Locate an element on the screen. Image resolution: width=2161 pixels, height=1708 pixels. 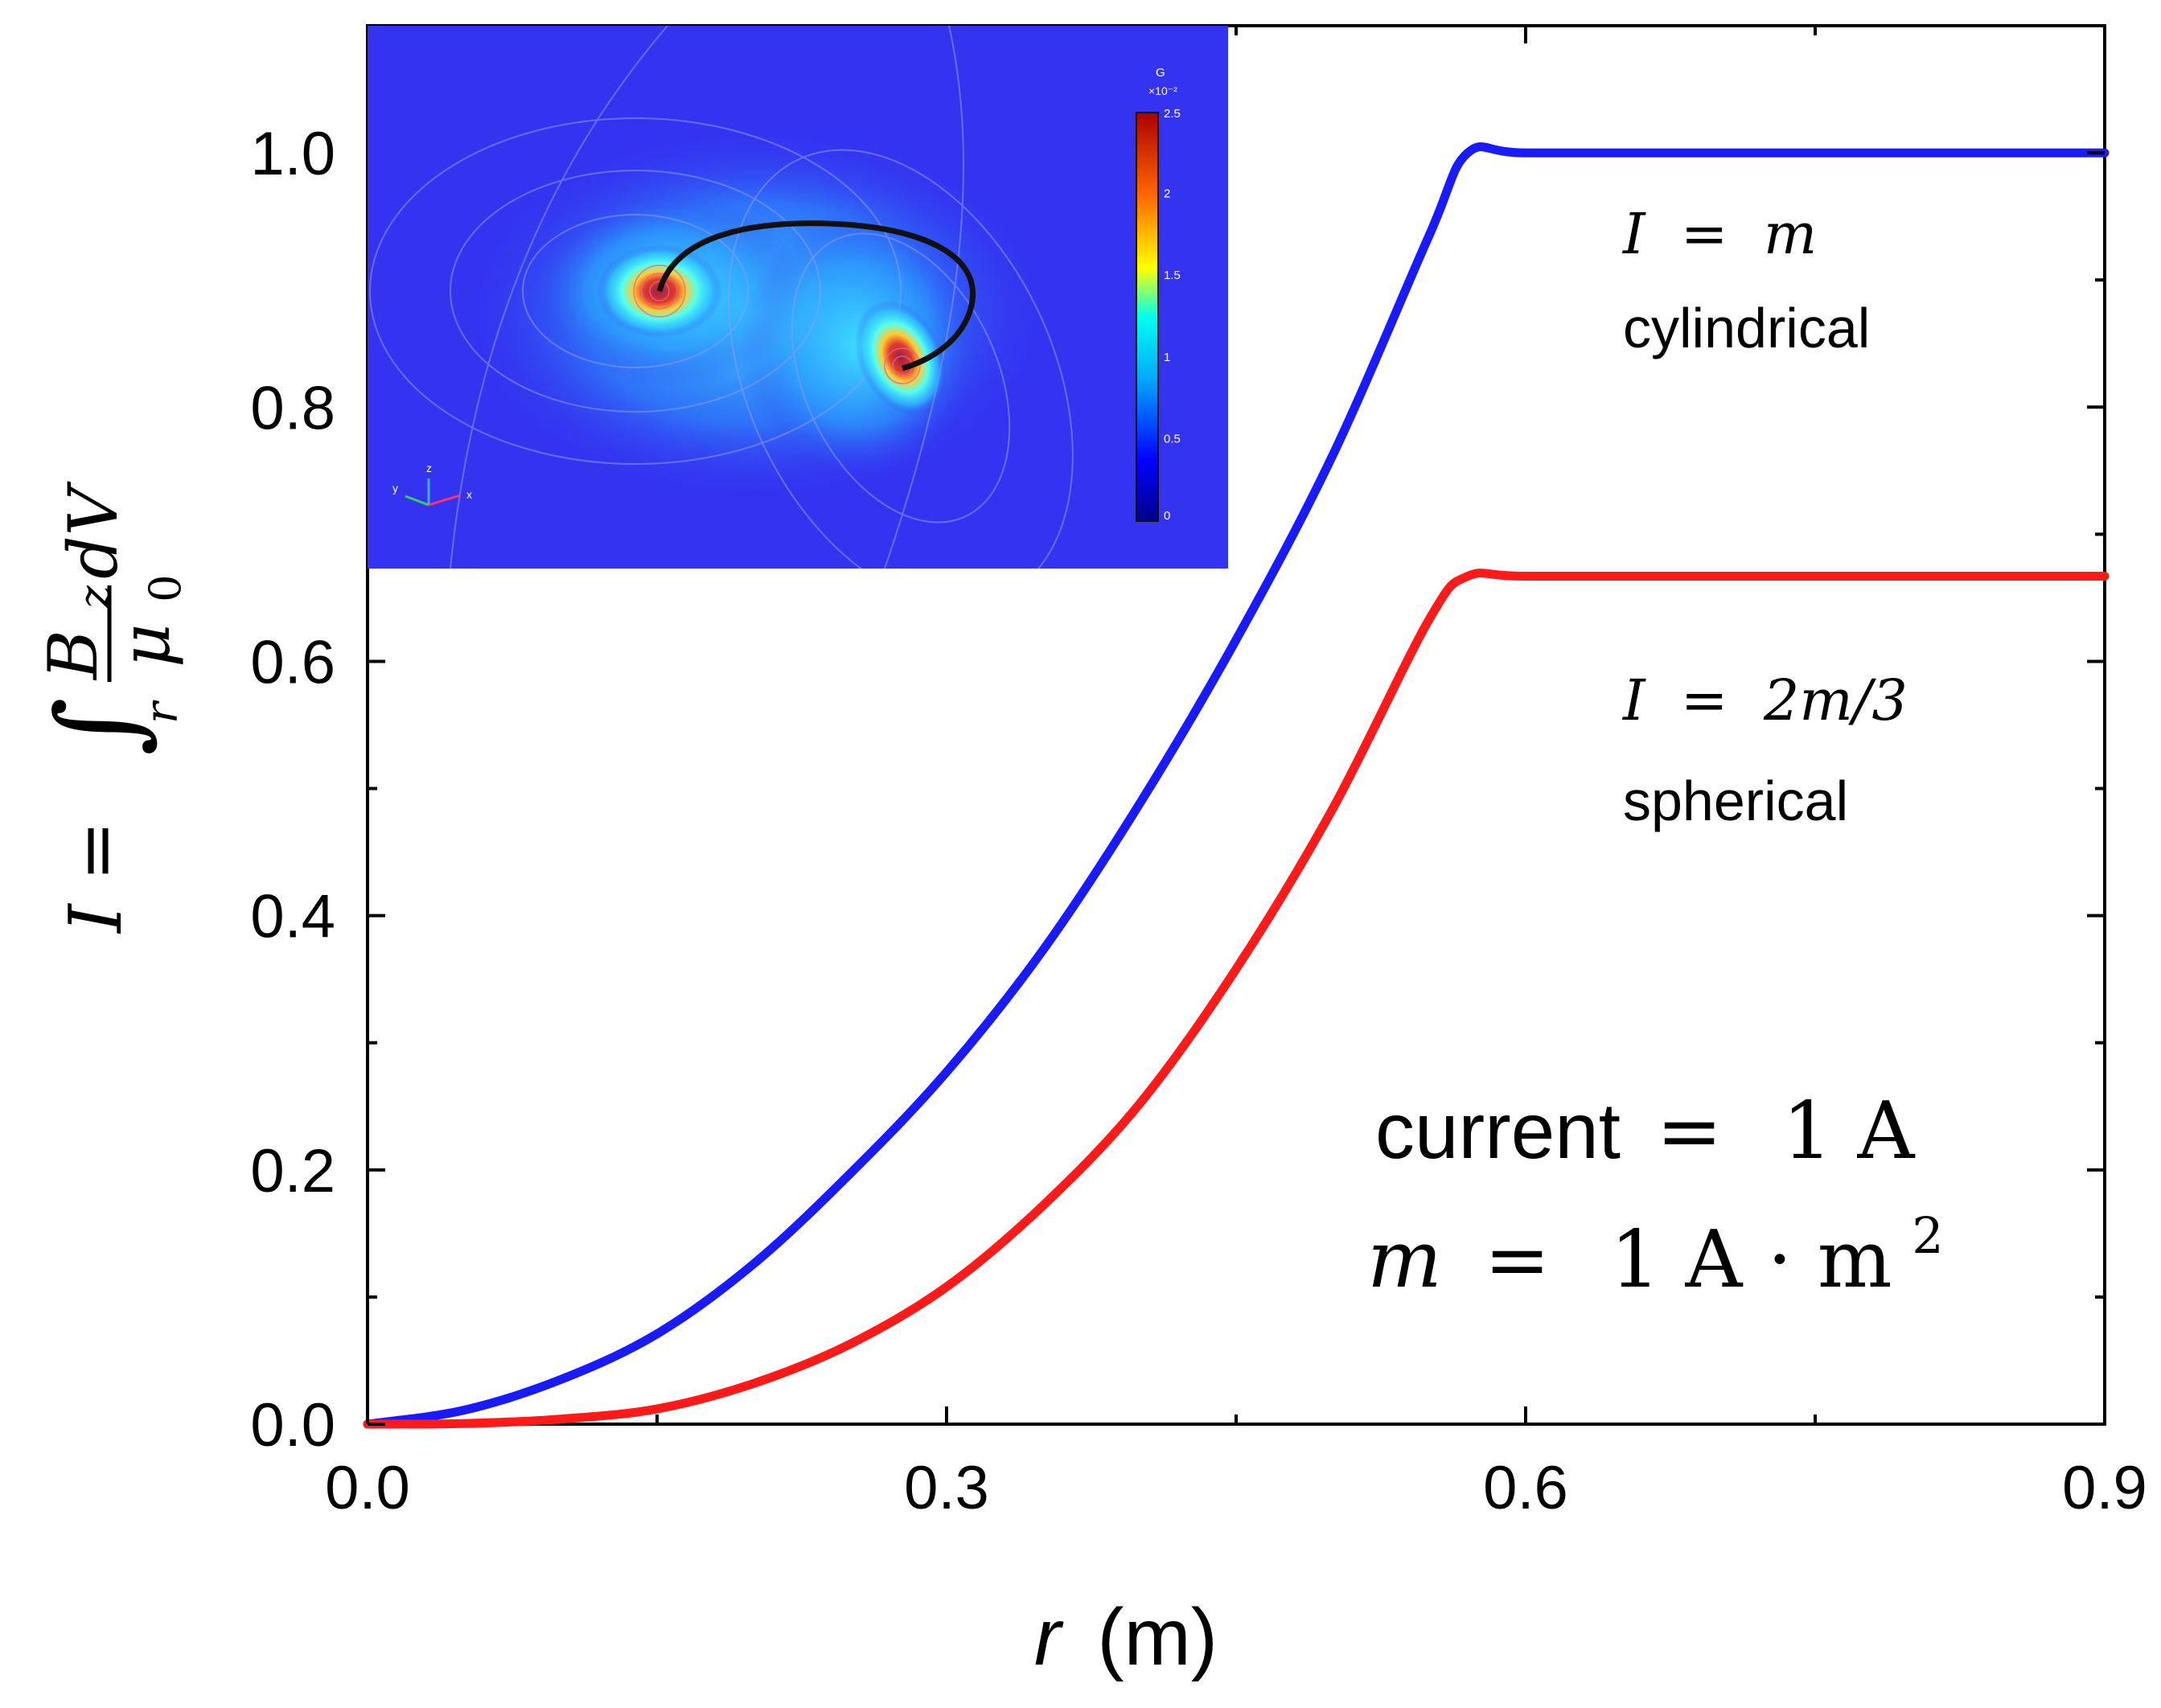
x-tick-label: 0.6 is located at coordinates (1525, 1488).